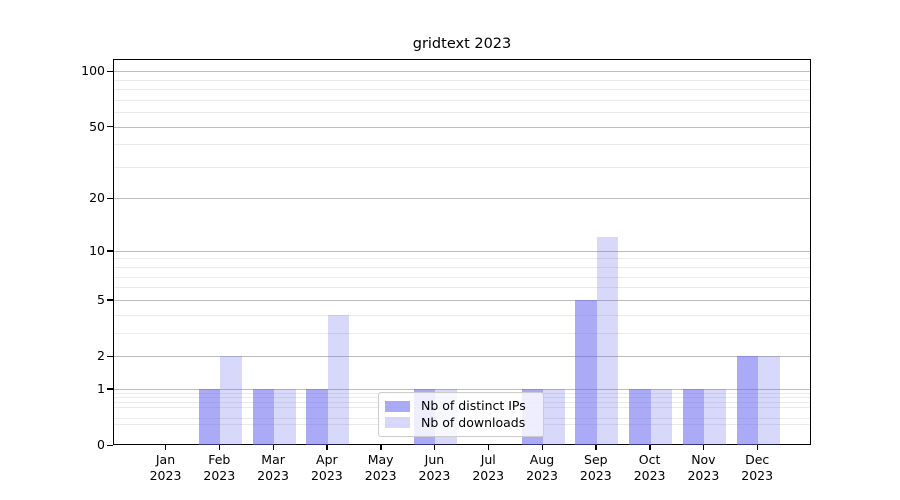  I want to click on x-tick-label-jan: Jan 2023, so click(165, 467).